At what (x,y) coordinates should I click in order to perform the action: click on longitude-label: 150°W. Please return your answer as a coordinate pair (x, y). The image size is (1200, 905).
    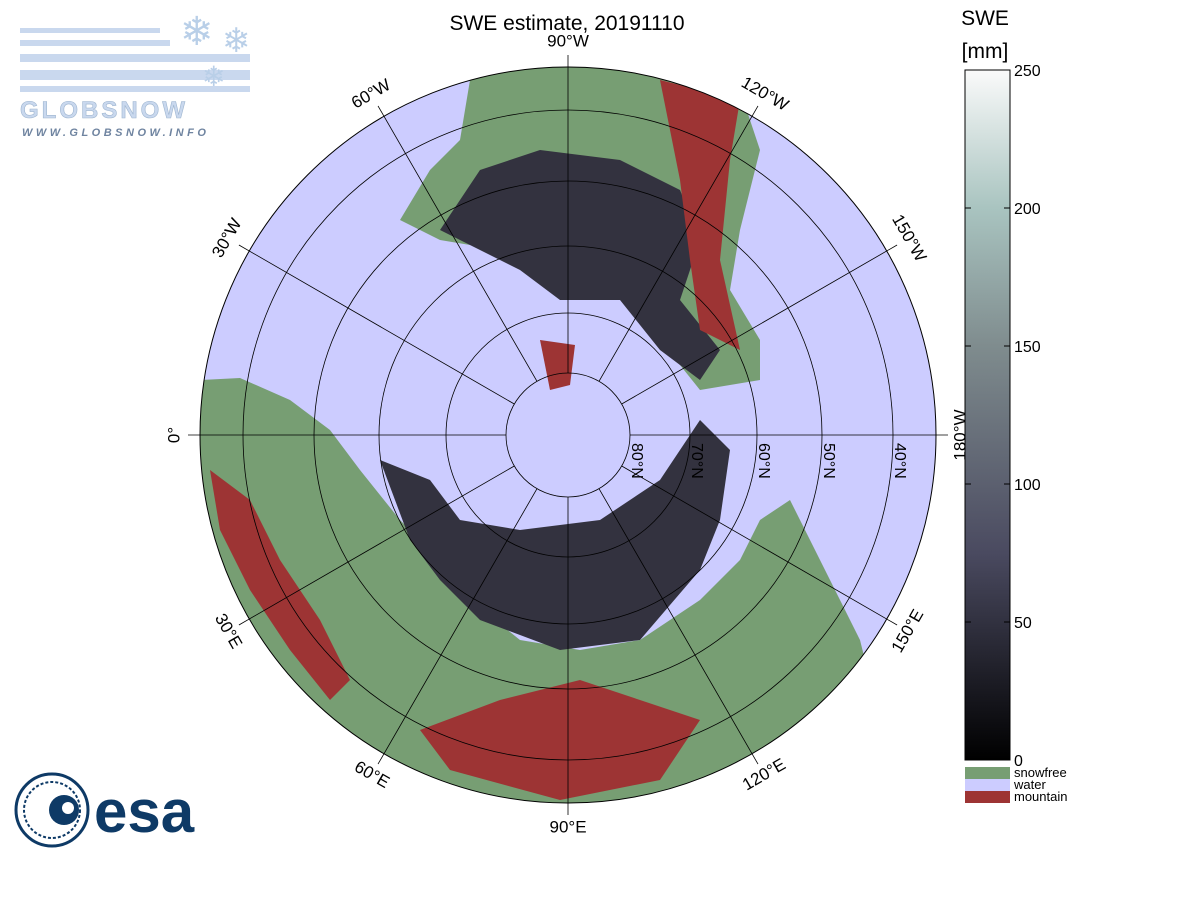
    Looking at the image, I should click on (909, 238).